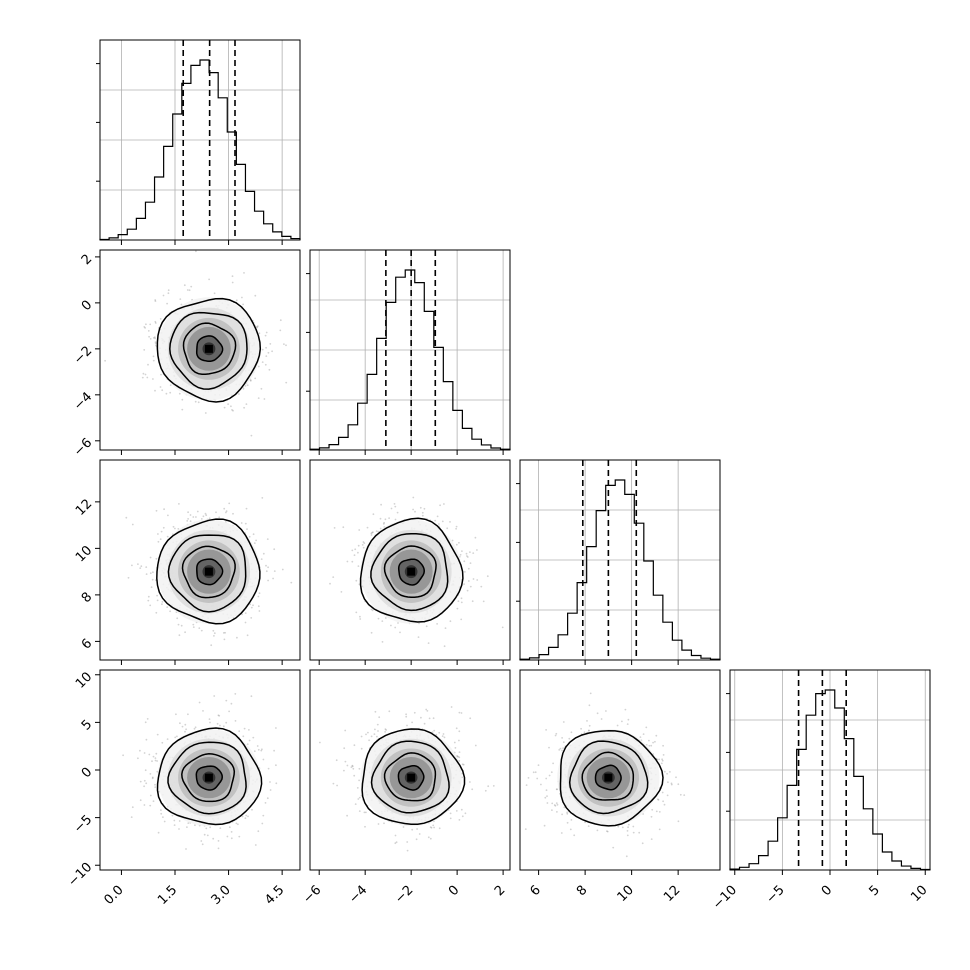 The image size is (970, 970). I want to click on x-tick-label: 12, so click(672, 894).